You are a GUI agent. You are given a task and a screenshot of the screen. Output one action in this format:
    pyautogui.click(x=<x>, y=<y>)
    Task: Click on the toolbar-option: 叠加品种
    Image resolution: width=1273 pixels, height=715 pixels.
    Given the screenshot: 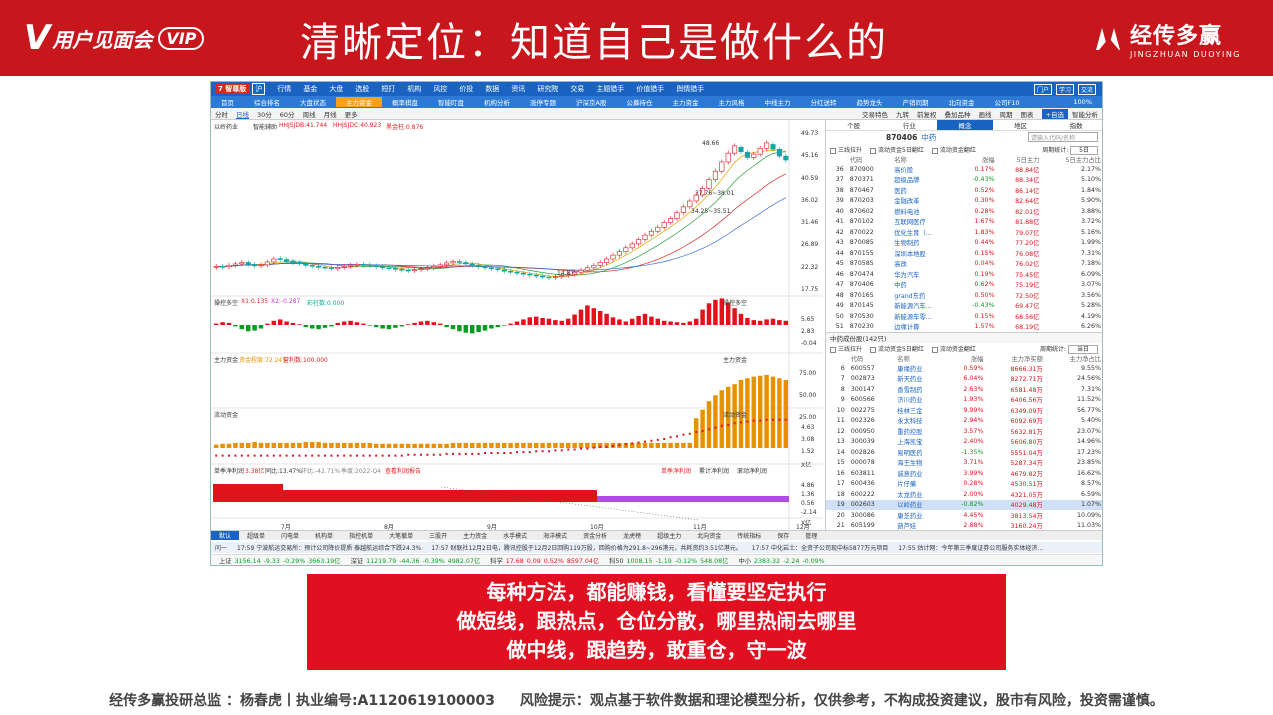 What is the action you would take?
    pyautogui.click(x=957, y=114)
    